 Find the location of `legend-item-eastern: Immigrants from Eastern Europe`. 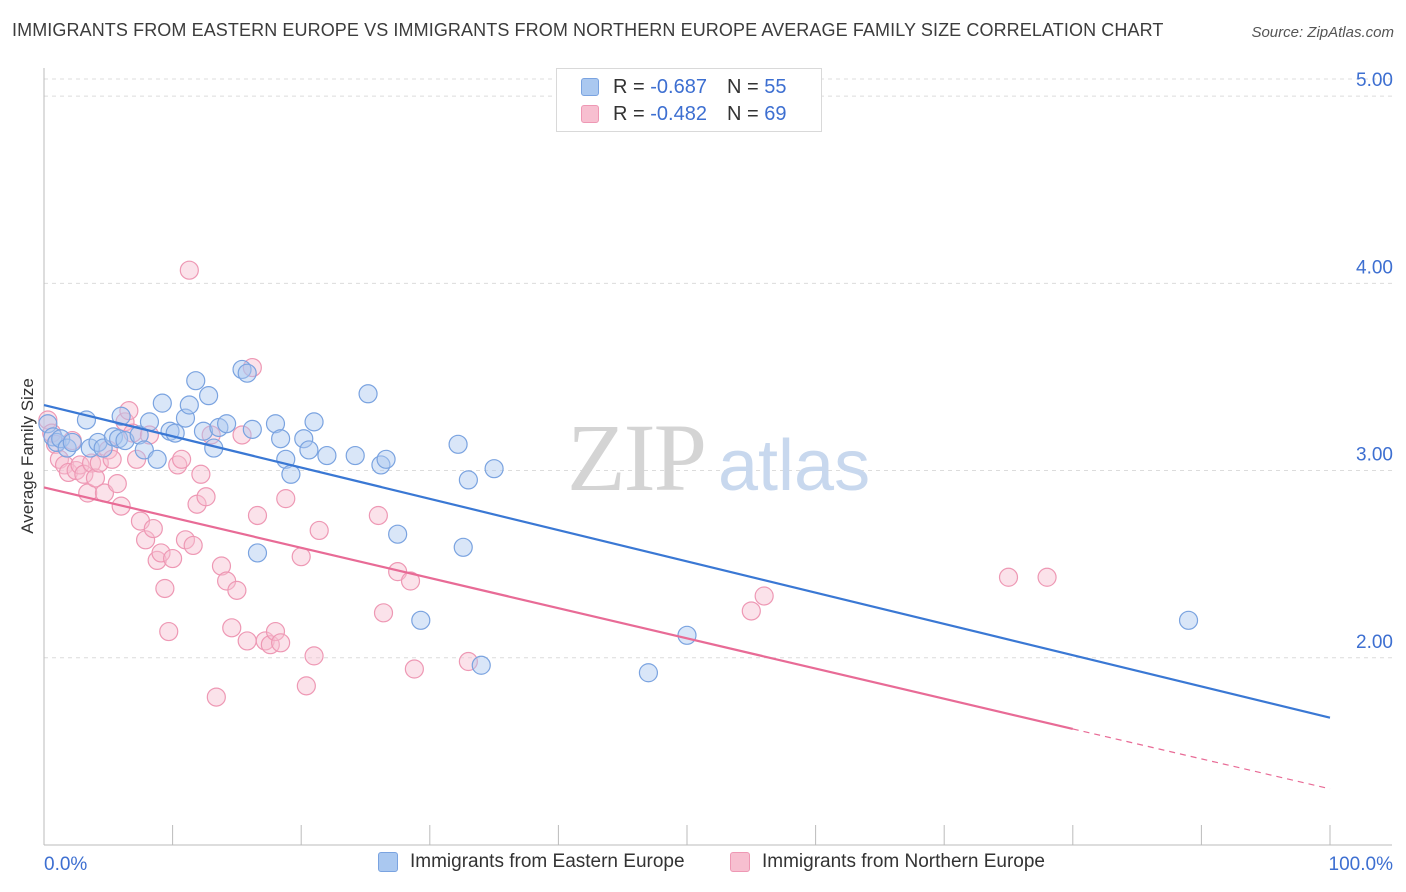

legend-item-eastern: Immigrants from Eastern Europe is located at coordinates (531, 862).